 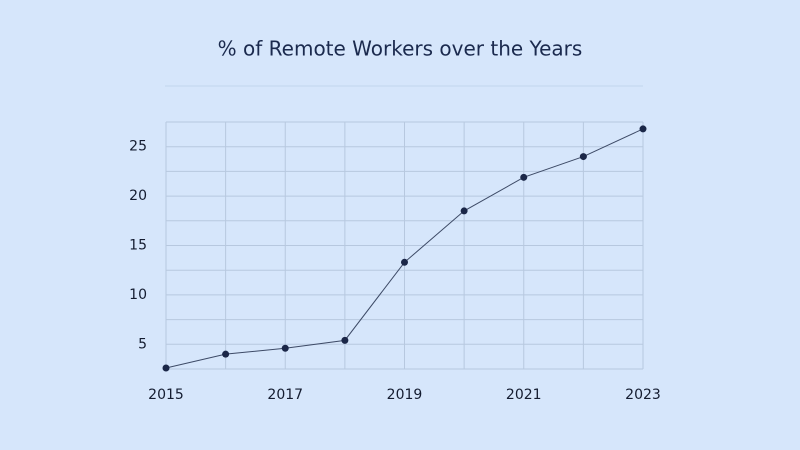 I want to click on y-tick-label: 25, so click(x=138, y=147).